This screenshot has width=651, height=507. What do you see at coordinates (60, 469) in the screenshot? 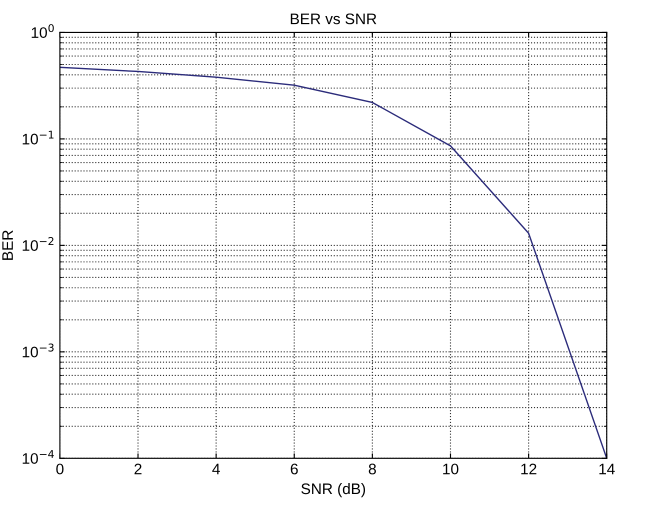
I see `x-tick-label: 0` at bounding box center [60, 469].